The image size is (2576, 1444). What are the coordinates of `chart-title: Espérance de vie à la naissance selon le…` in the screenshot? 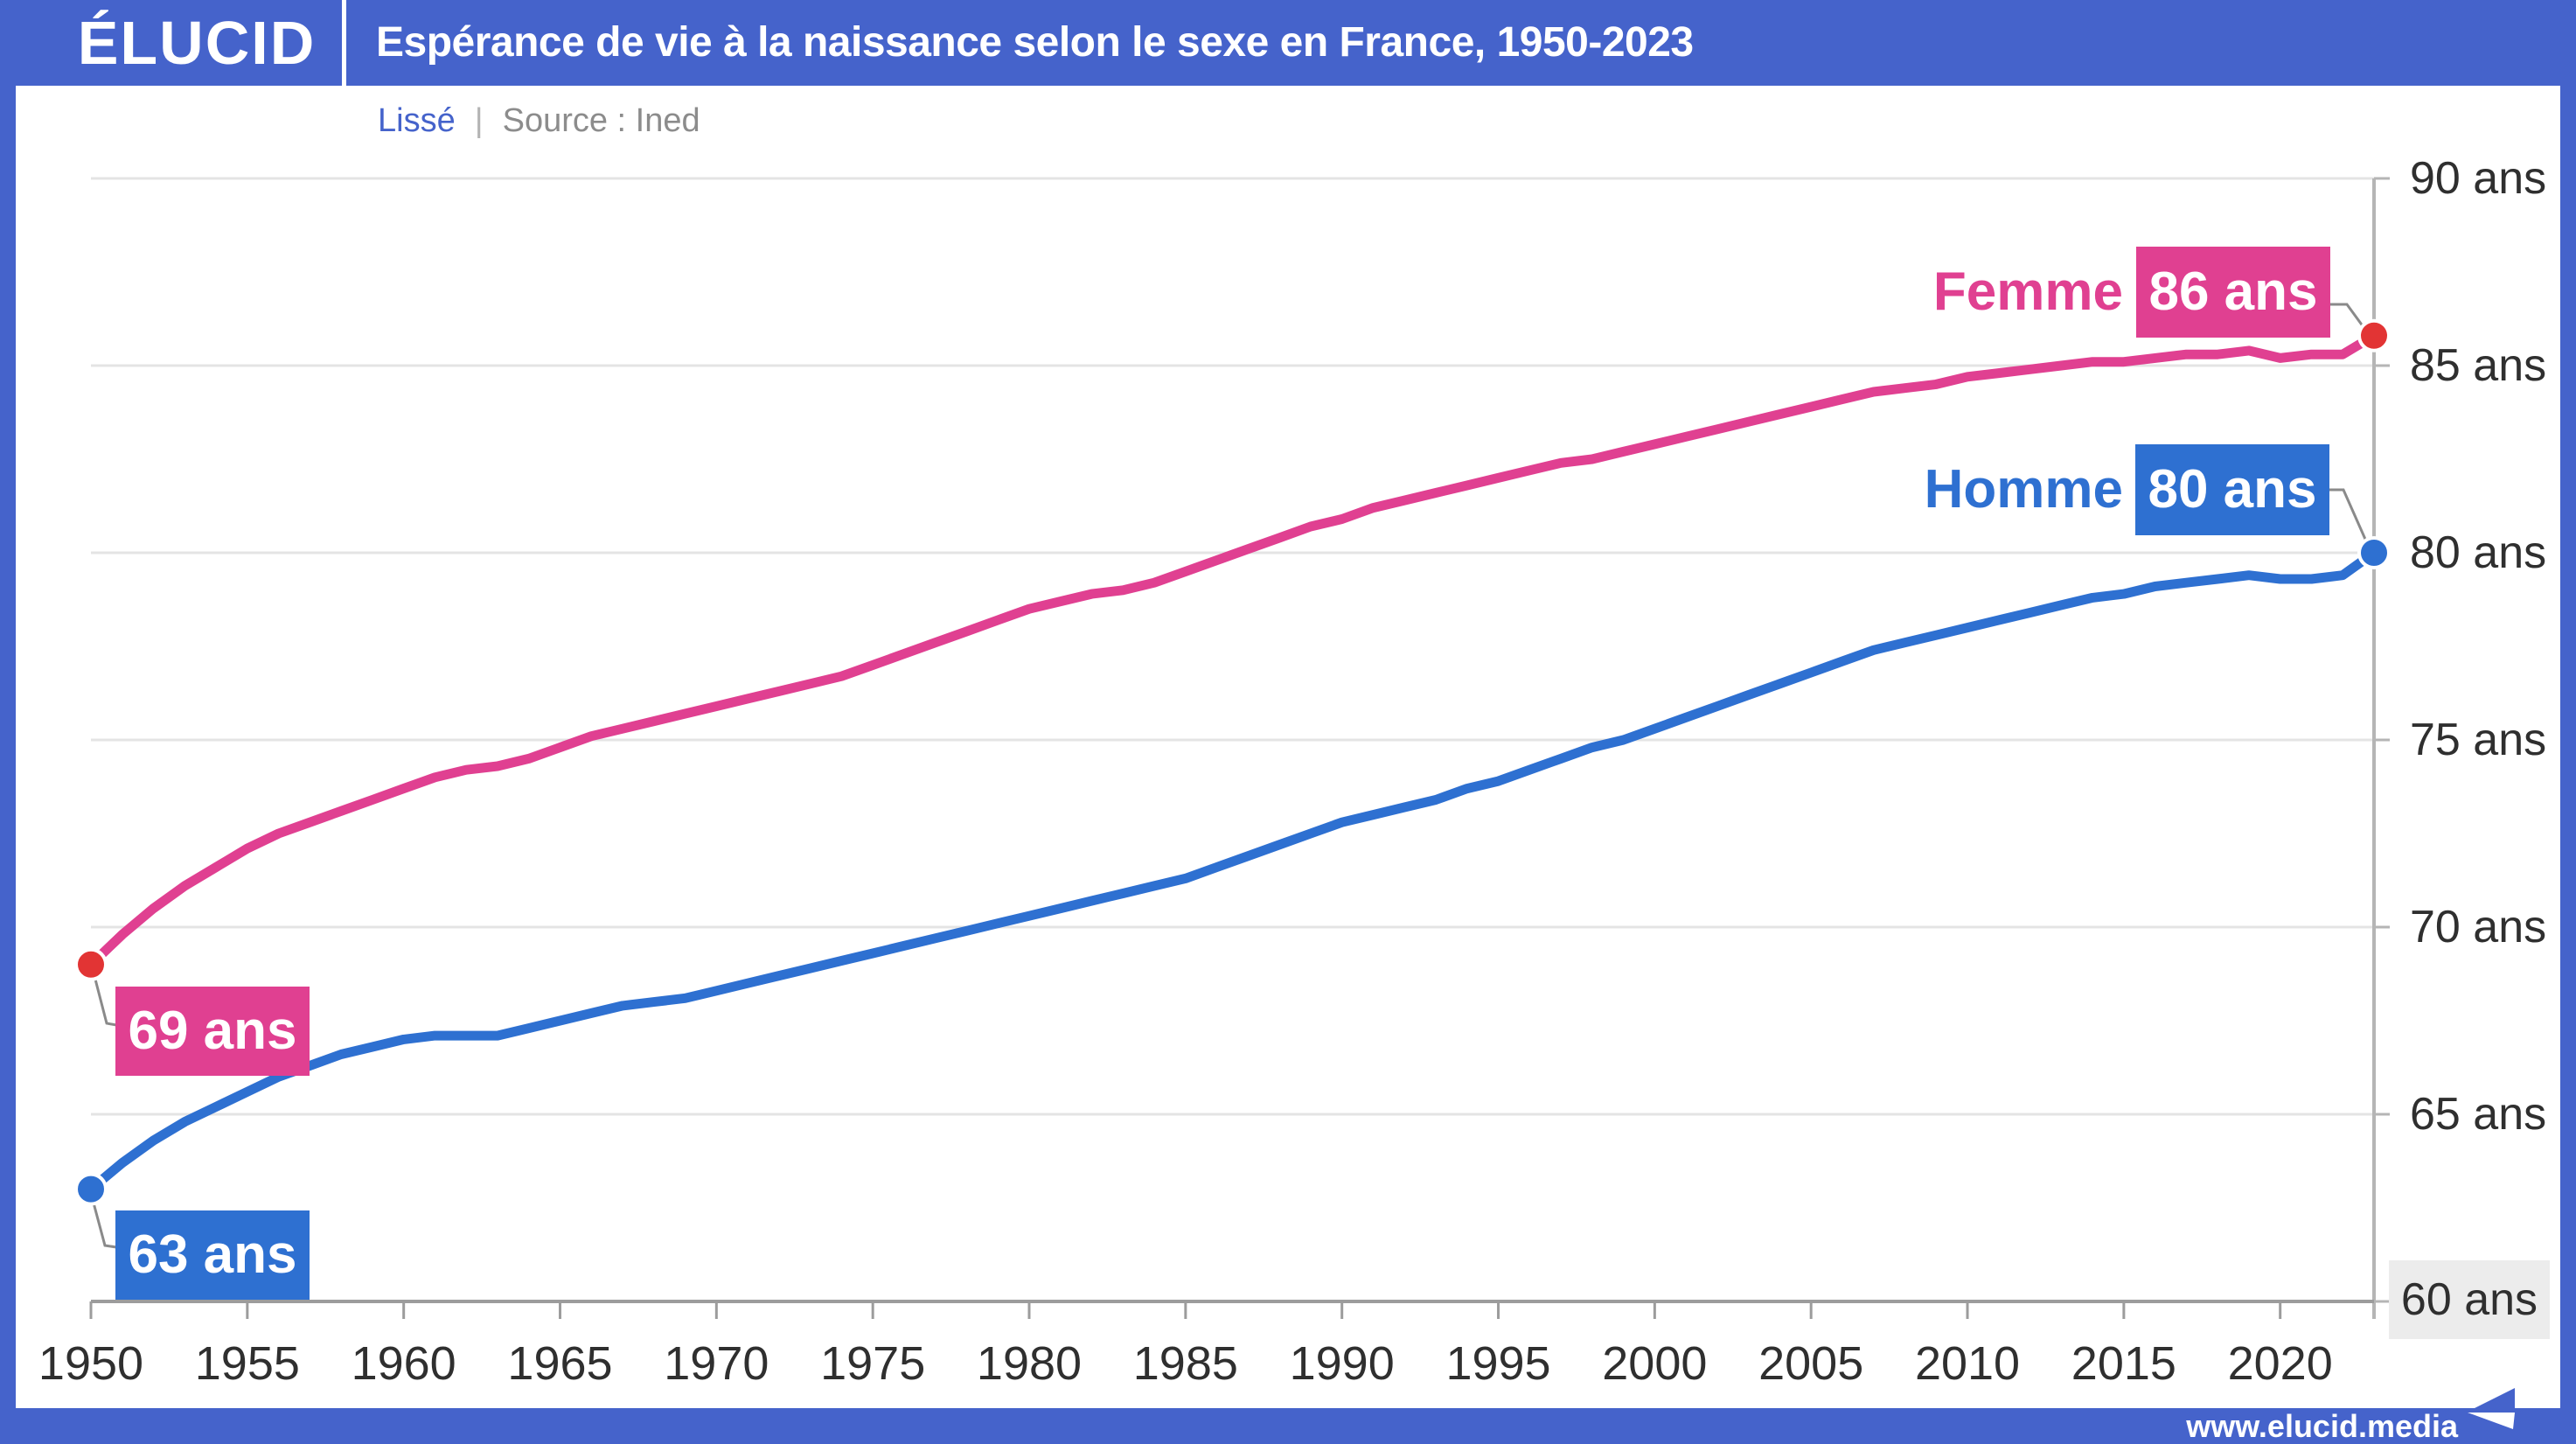 It's located at (1035, 42).